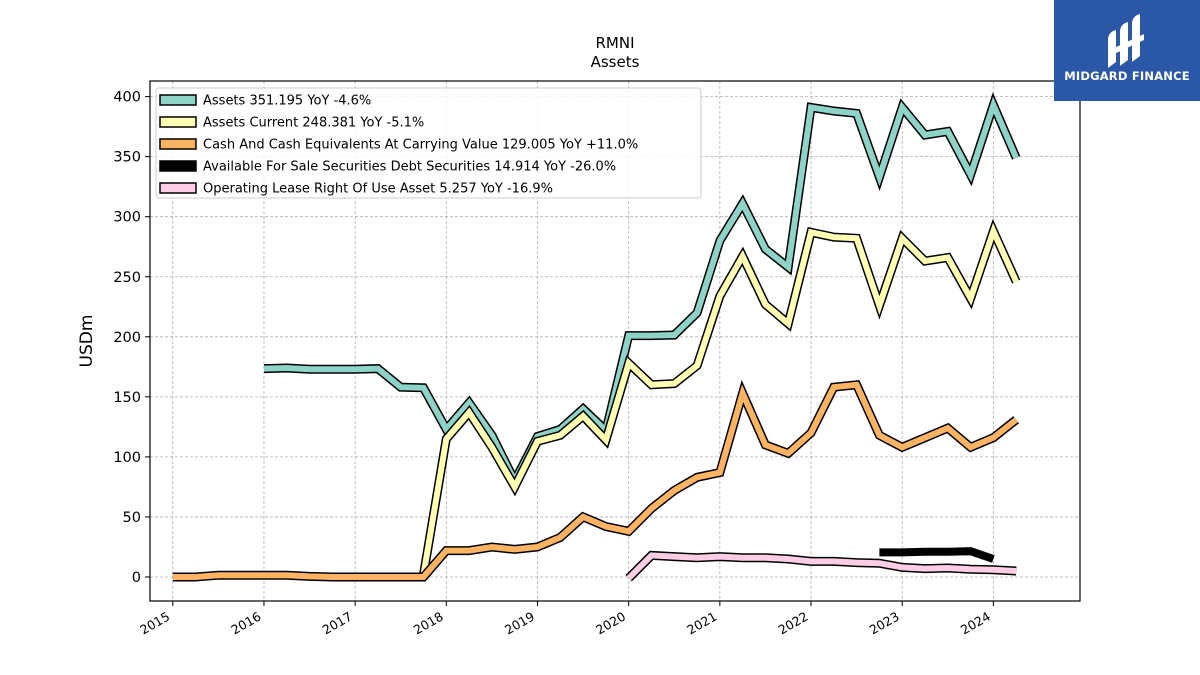 Image resolution: width=1200 pixels, height=675 pixels. Describe the element at coordinates (614, 43) in the screenshot. I see `chart-title: RMNI` at that location.